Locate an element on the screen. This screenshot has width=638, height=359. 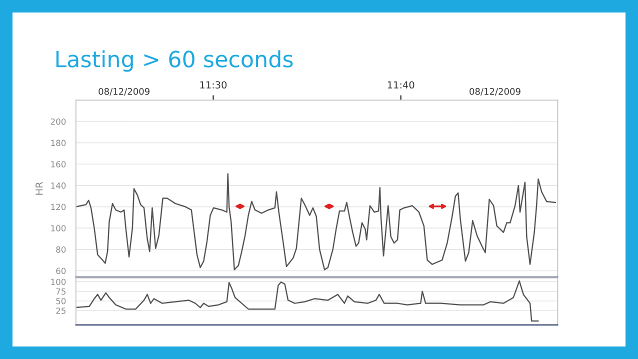
y-tick-label: 140 is located at coordinates (58, 185).